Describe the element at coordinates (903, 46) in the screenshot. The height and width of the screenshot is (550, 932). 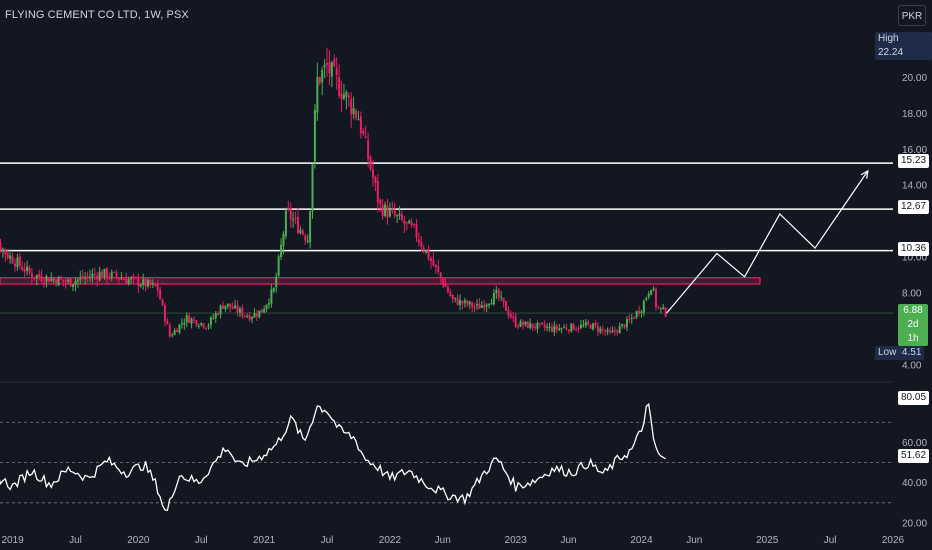
I see `high-tag: High 22.24` at that location.